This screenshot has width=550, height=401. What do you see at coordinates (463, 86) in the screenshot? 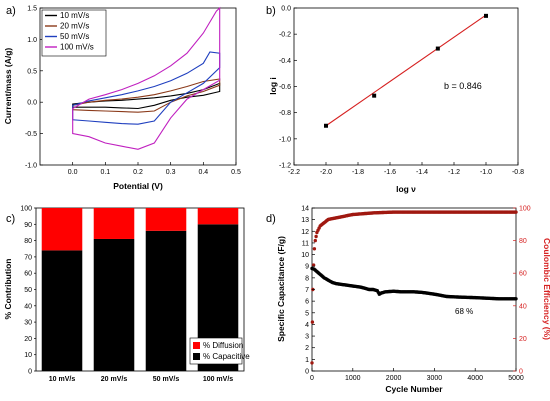
I see `panel-b-slope-annotation: b = 0.846` at bounding box center [463, 86].